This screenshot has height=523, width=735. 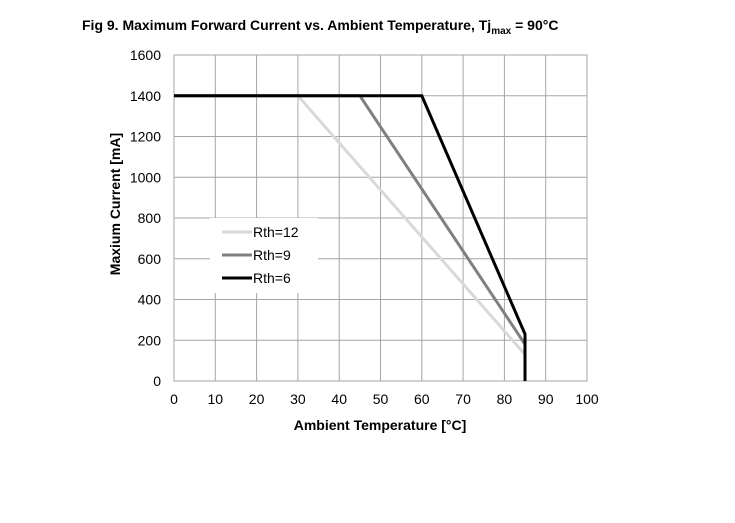 What do you see at coordinates (257, 399) in the screenshot?
I see `x-tick-label: 20` at bounding box center [257, 399].